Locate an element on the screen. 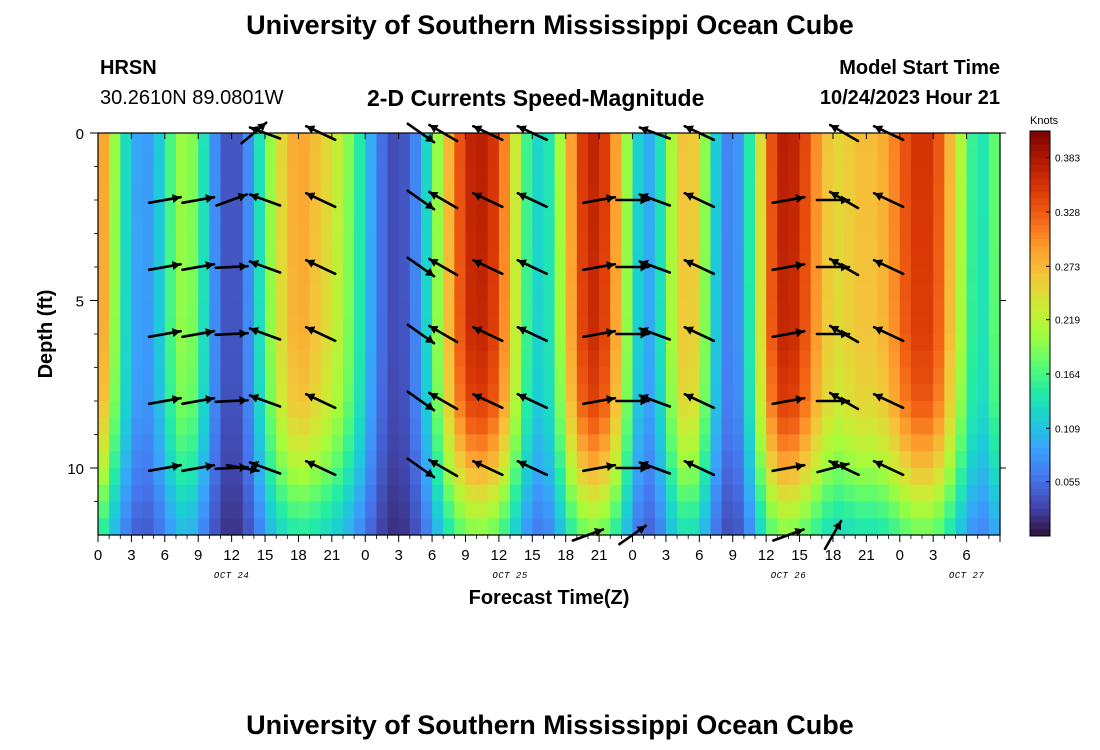  date-label: OCT 26 is located at coordinates (789, 576).